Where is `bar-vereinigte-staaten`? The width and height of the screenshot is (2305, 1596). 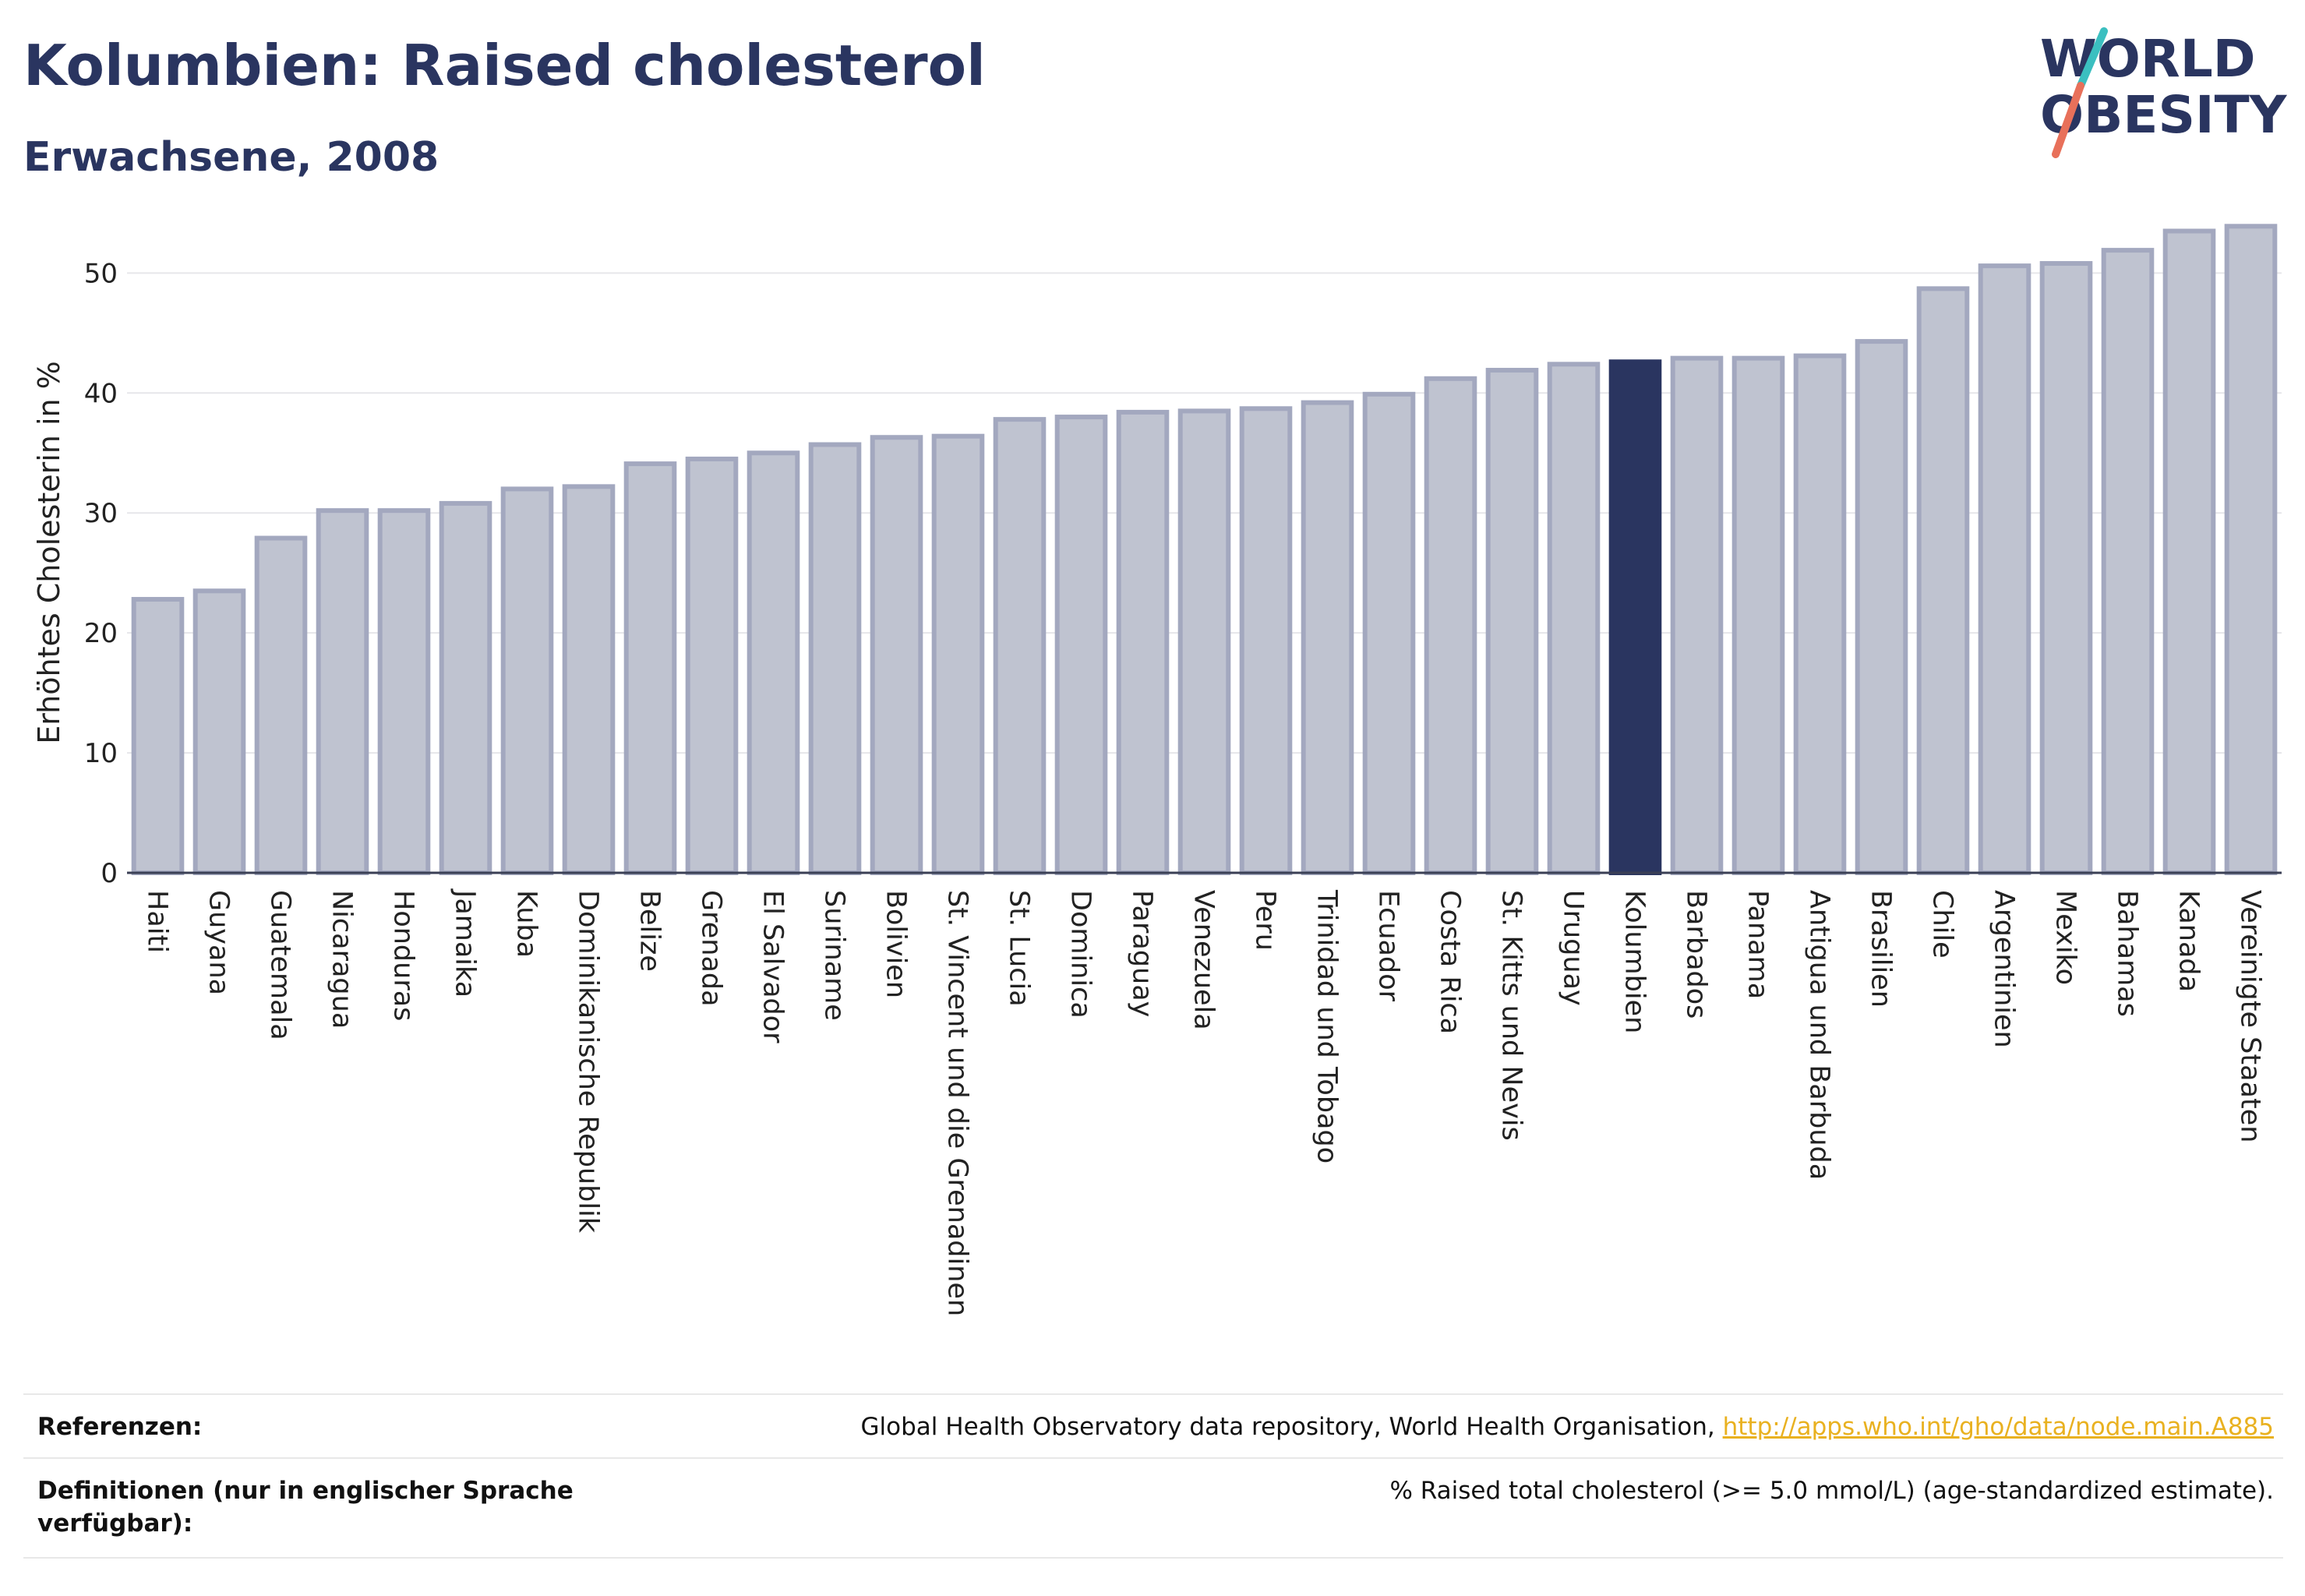 bar-vereinigte-staaten is located at coordinates (2251, 549).